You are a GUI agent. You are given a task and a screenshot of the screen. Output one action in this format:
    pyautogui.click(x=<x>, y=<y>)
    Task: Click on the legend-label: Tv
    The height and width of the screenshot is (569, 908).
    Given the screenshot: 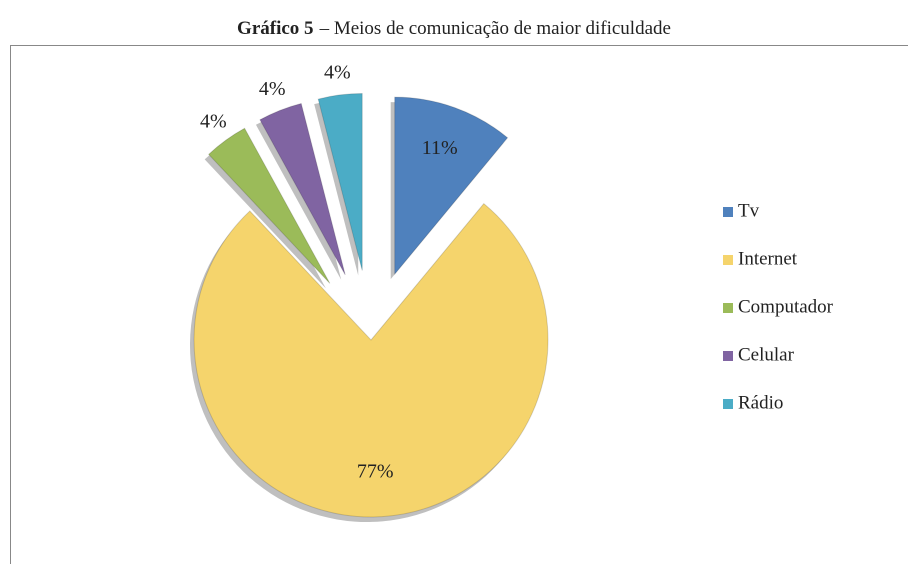 What is the action you would take?
    pyautogui.click(x=749, y=210)
    